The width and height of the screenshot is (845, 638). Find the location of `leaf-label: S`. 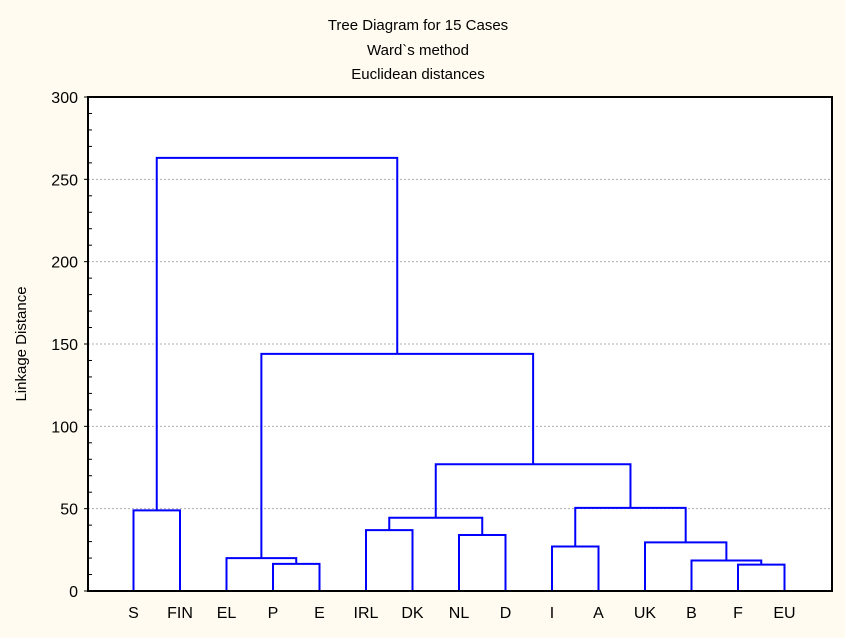

leaf-label: S is located at coordinates (133, 613).